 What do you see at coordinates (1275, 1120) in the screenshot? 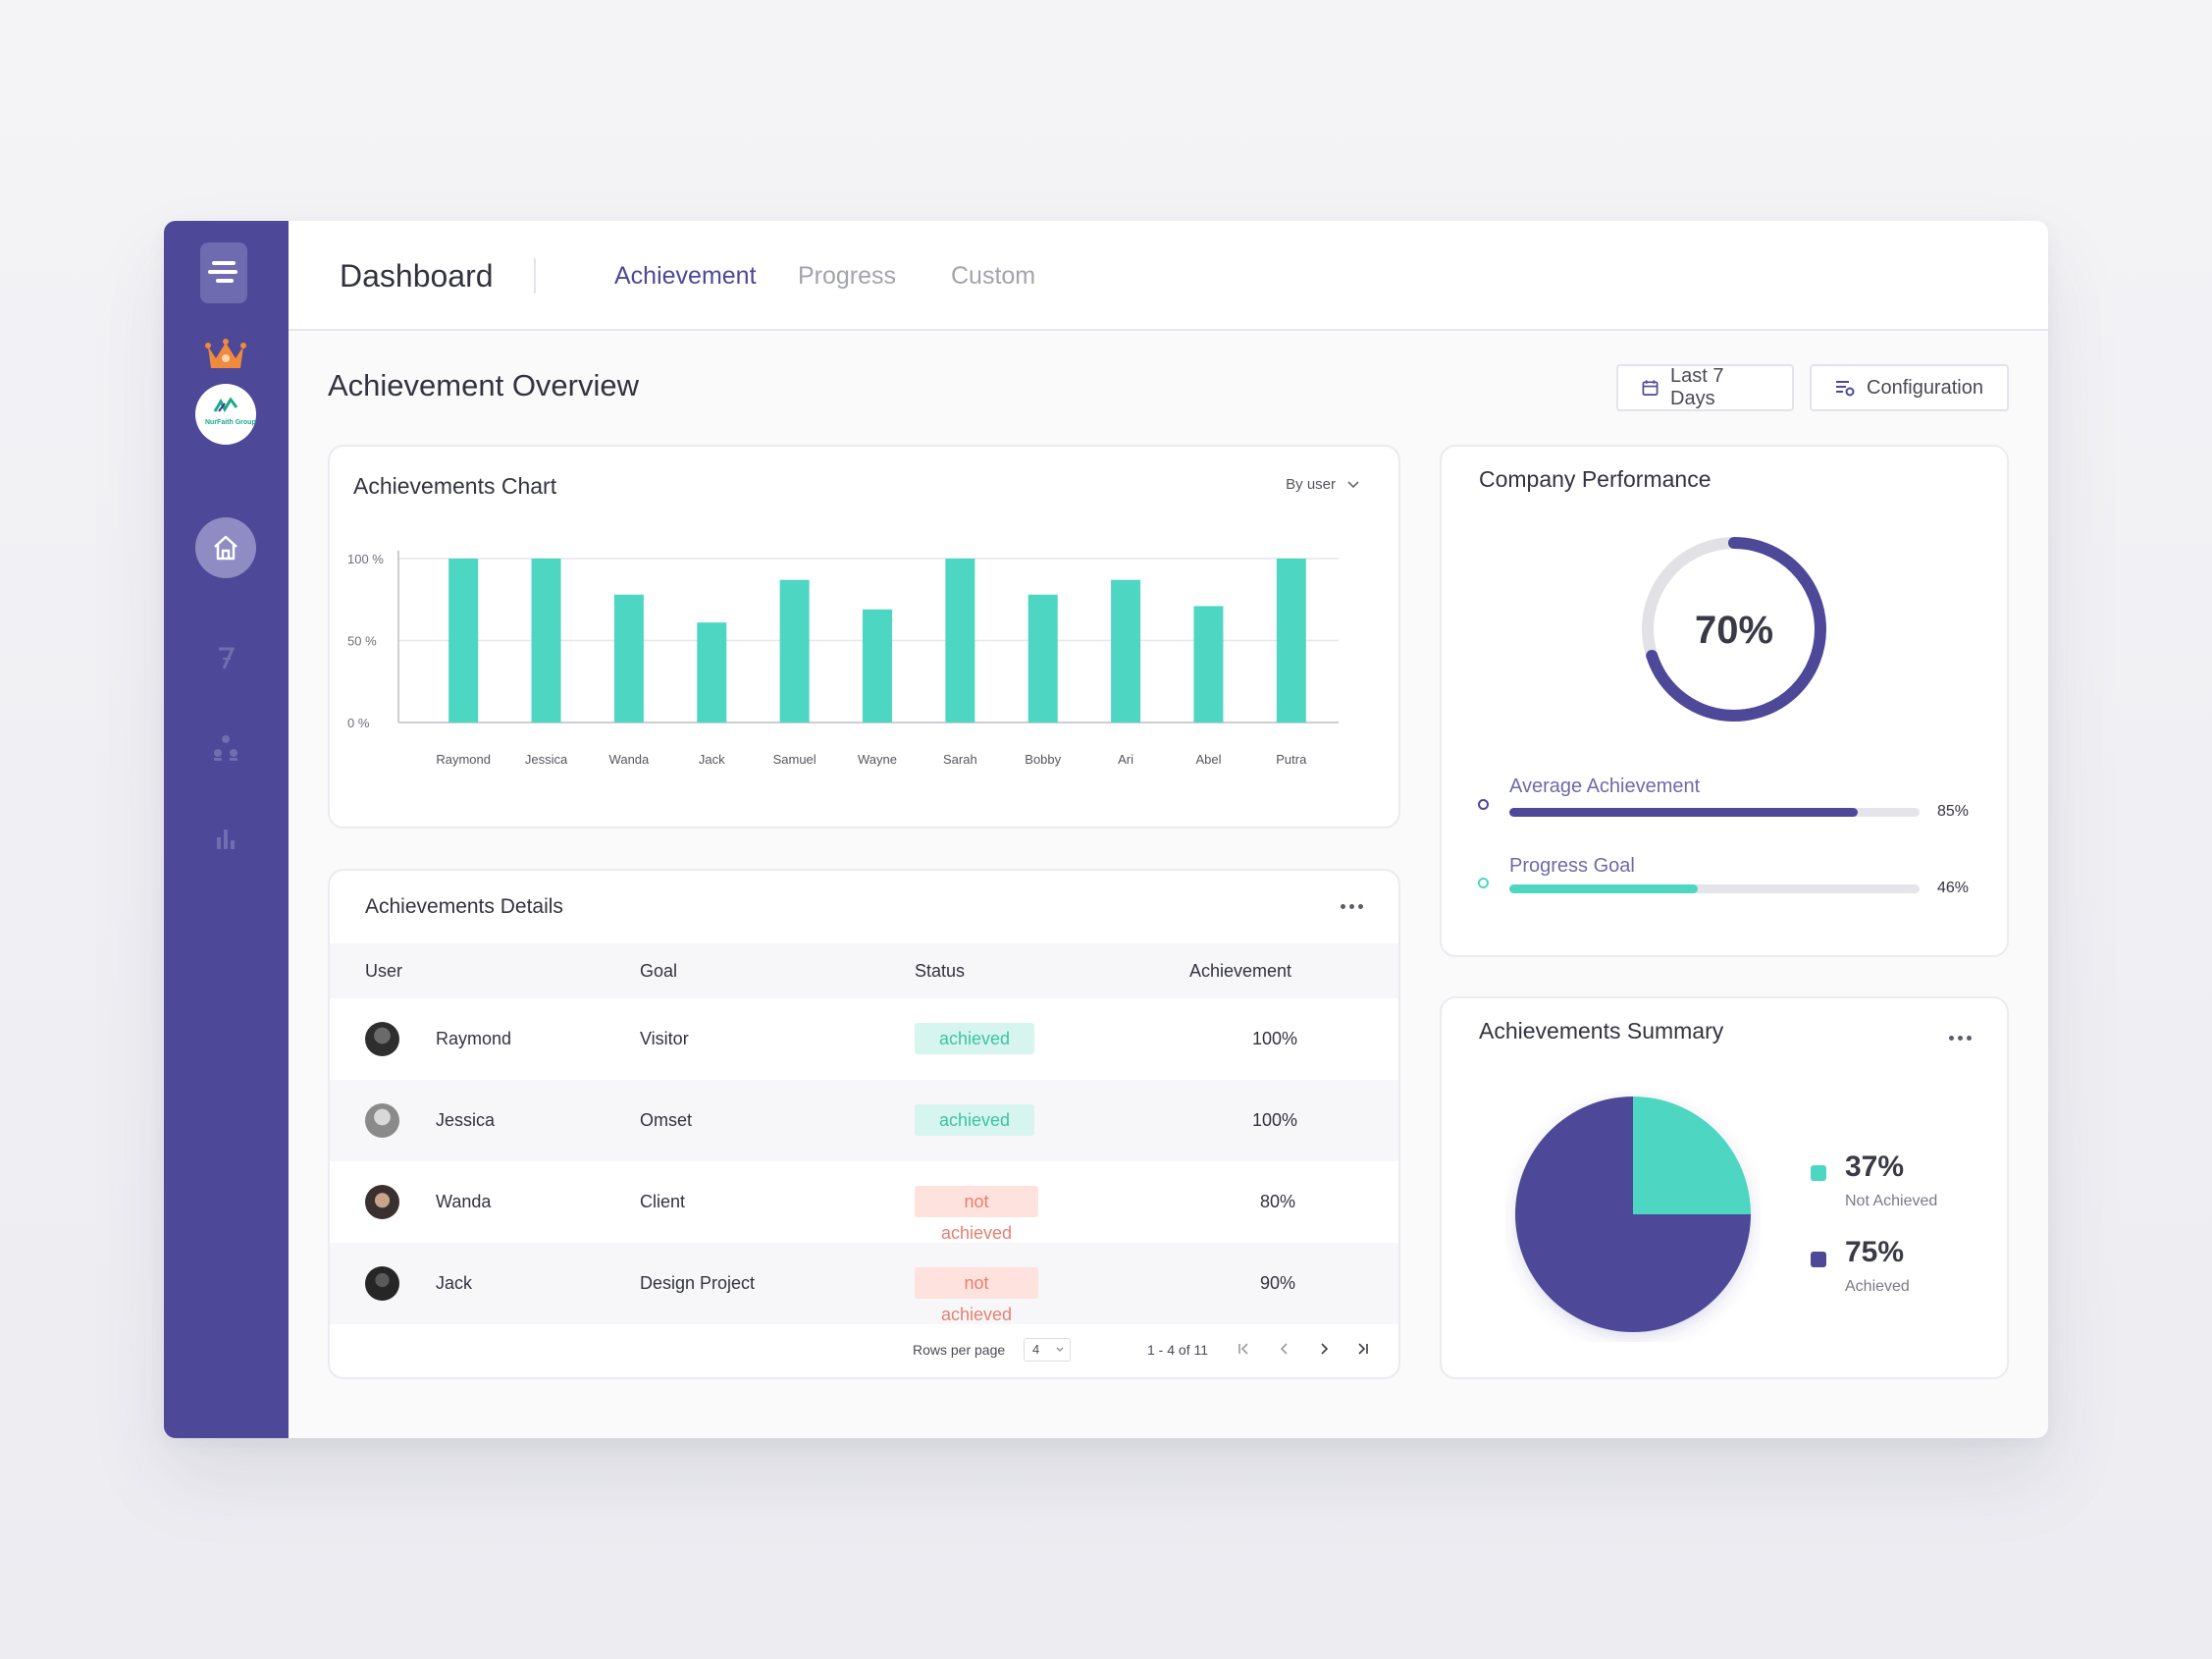
I see `row-achievement: 100%` at bounding box center [1275, 1120].